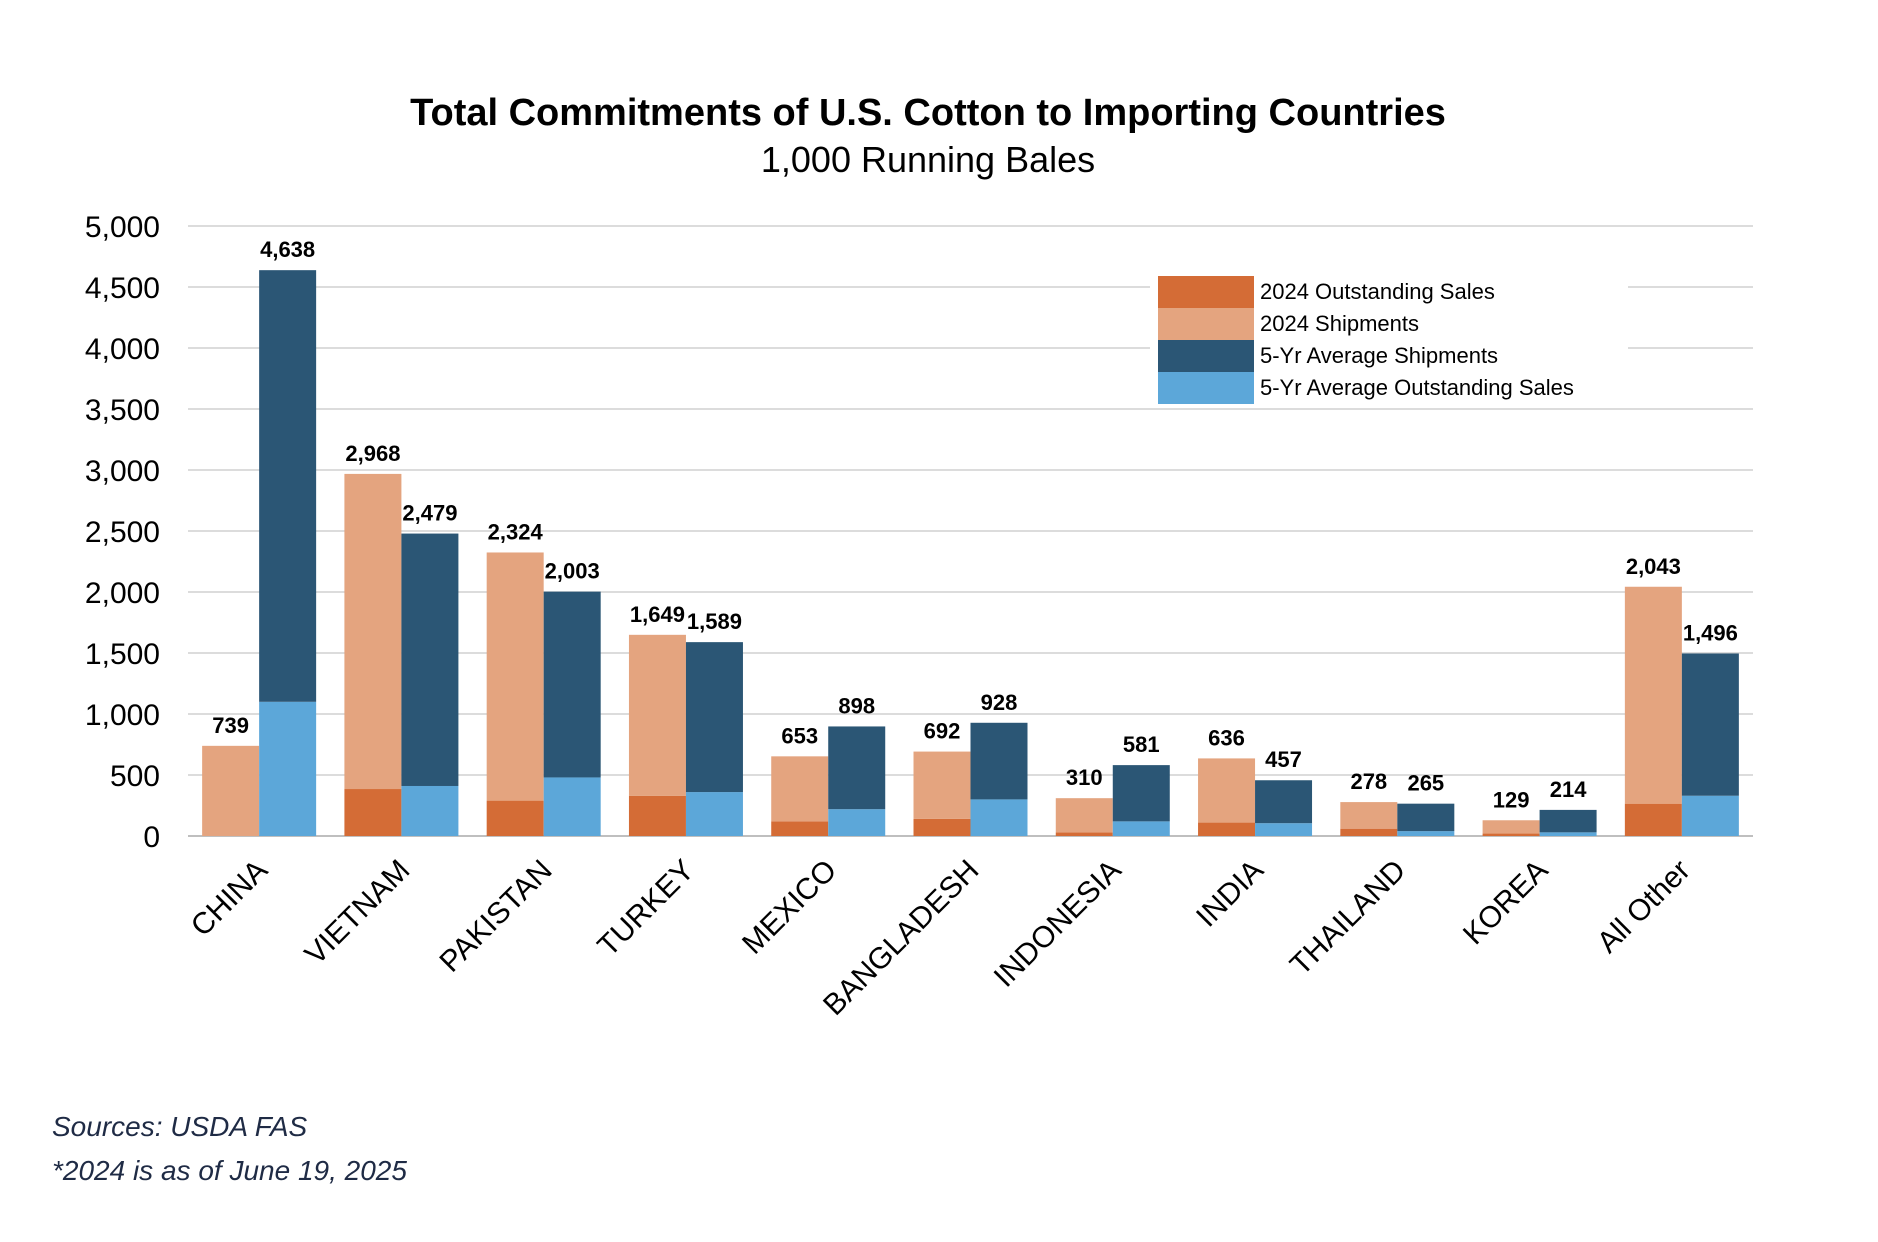 This screenshot has width=1878, height=1242. I want to click on y-tick-label: 1,500, so click(122, 654).